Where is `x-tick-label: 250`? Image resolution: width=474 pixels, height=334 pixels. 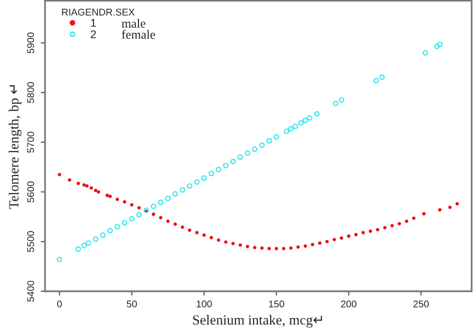 x-tick-label: 250 is located at coordinates (421, 304).